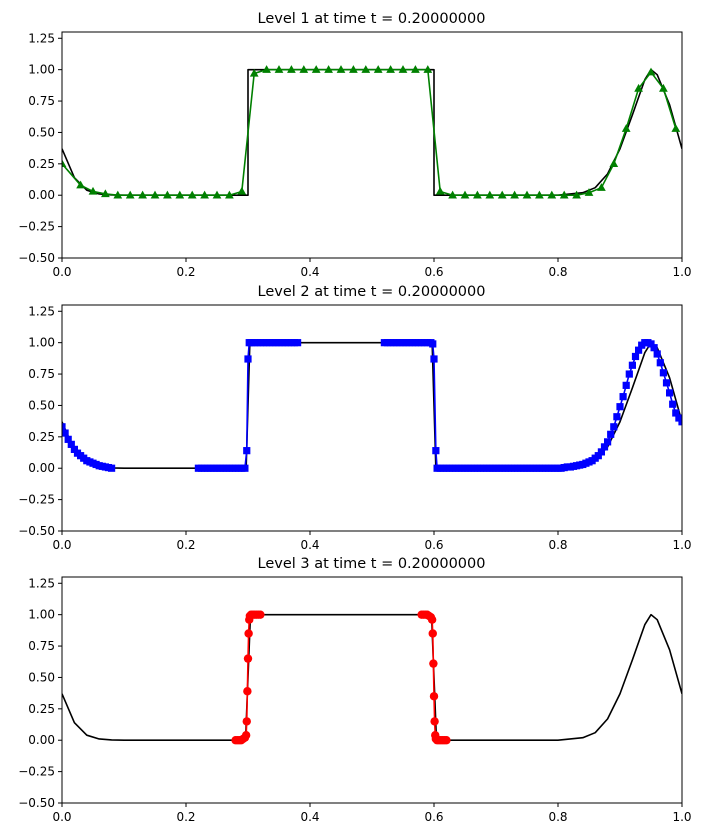 The width and height of the screenshot is (702, 836). What do you see at coordinates (309, 817) in the screenshot?
I see `x-tick-label: 0.4` at bounding box center [309, 817].